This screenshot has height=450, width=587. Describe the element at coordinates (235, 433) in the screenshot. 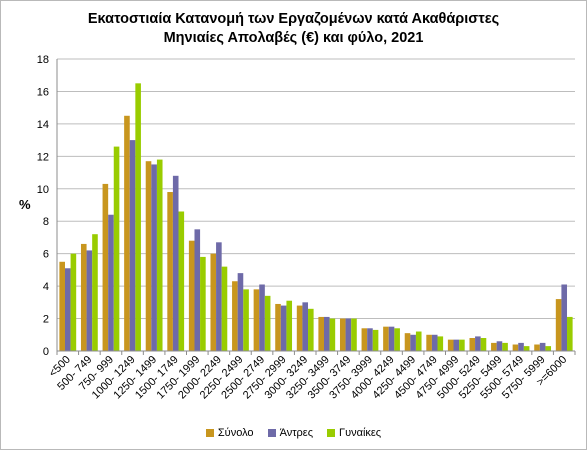

I see `legend-label: Σύνολο` at that location.